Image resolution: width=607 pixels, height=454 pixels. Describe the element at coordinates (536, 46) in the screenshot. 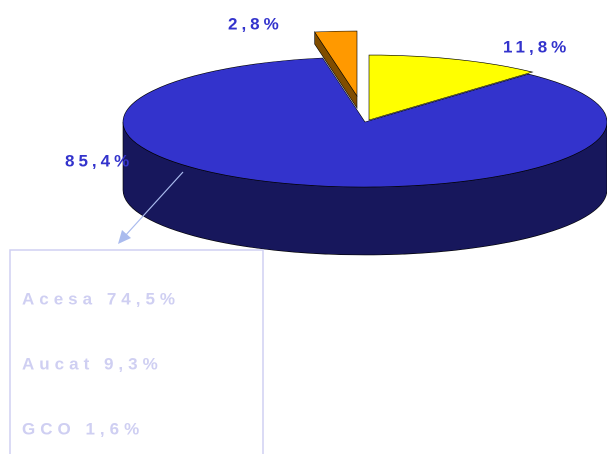

I see `data-label: 11,8%` at that location.